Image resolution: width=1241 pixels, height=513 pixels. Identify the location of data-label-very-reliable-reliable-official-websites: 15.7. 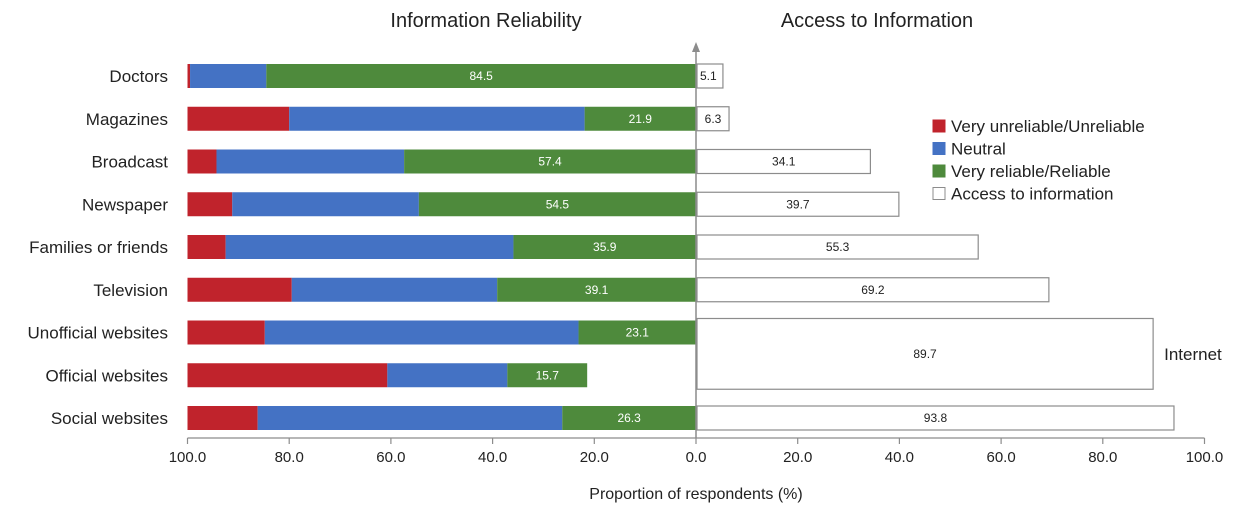
(548, 375).